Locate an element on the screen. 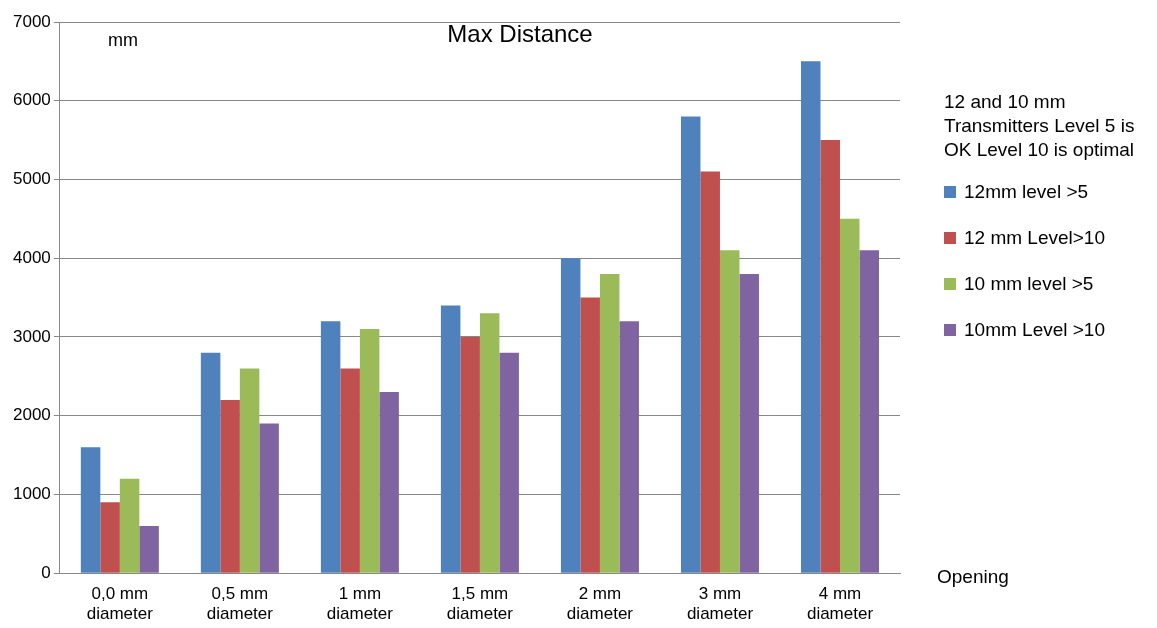  x-tick-label: 2 mm diameter is located at coordinates (600, 604).